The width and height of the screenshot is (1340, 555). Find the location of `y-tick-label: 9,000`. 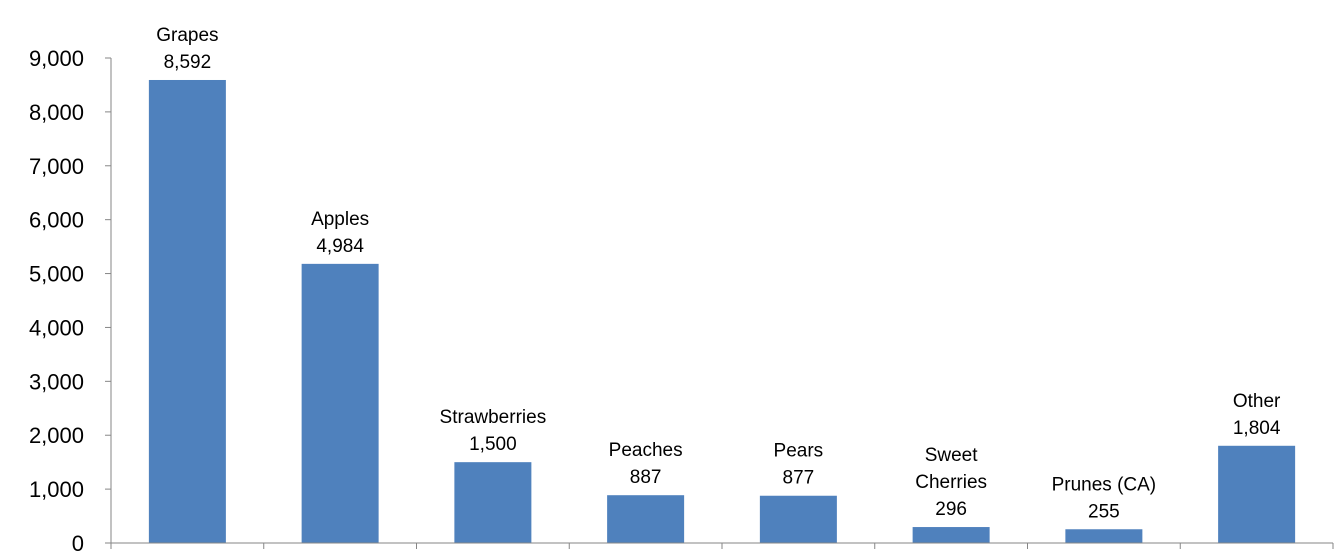

y-tick-label: 9,000 is located at coordinates (56, 58).